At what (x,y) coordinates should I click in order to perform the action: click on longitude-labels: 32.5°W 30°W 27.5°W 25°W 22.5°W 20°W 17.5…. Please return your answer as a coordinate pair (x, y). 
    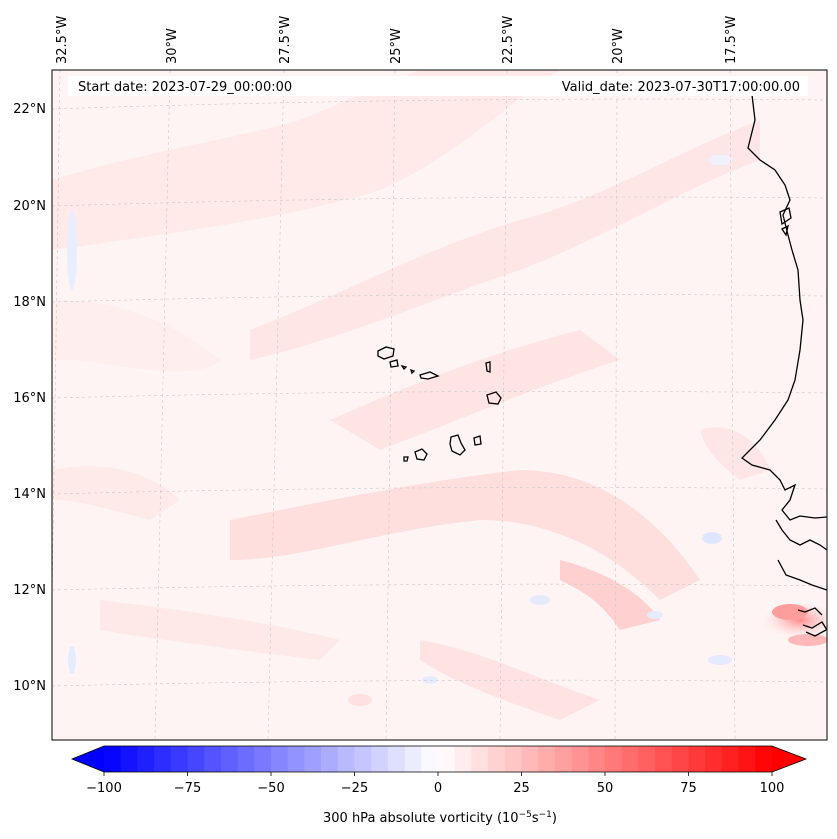
    Looking at the image, I should click on (397, 40).